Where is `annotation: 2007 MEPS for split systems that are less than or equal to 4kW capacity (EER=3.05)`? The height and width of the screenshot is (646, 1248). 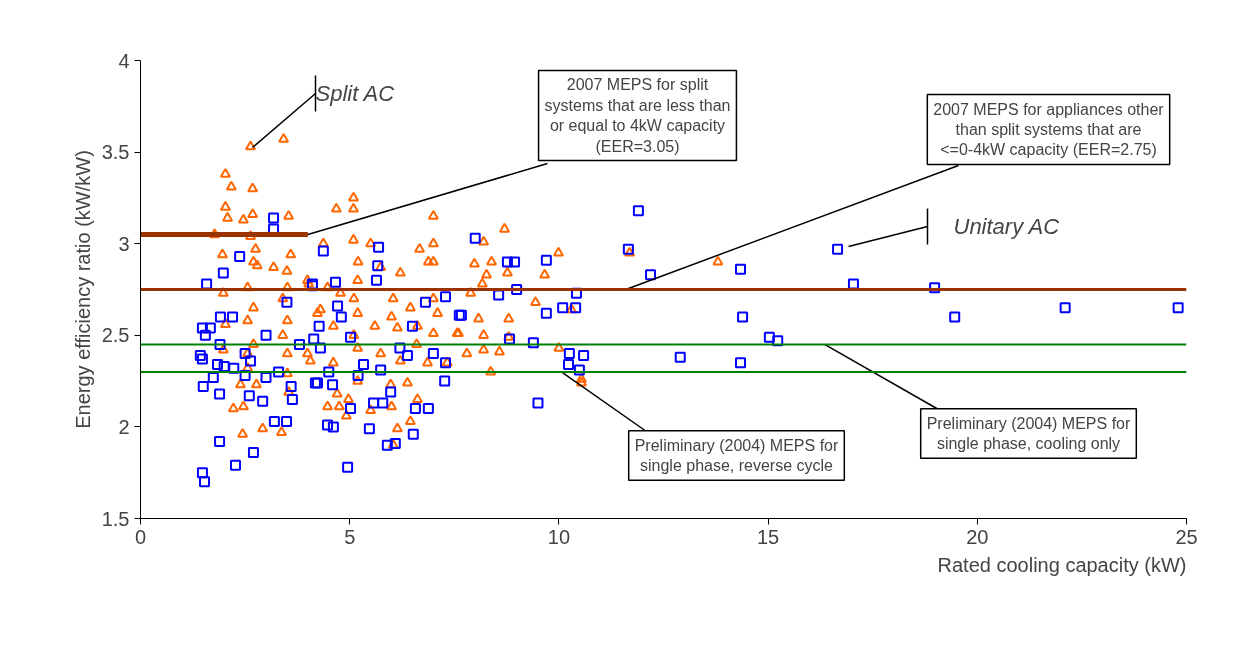
annotation: 2007 MEPS for split systems that are less than or equal to 4kW capacity (EER=3.05) is located at coordinates (637, 115).